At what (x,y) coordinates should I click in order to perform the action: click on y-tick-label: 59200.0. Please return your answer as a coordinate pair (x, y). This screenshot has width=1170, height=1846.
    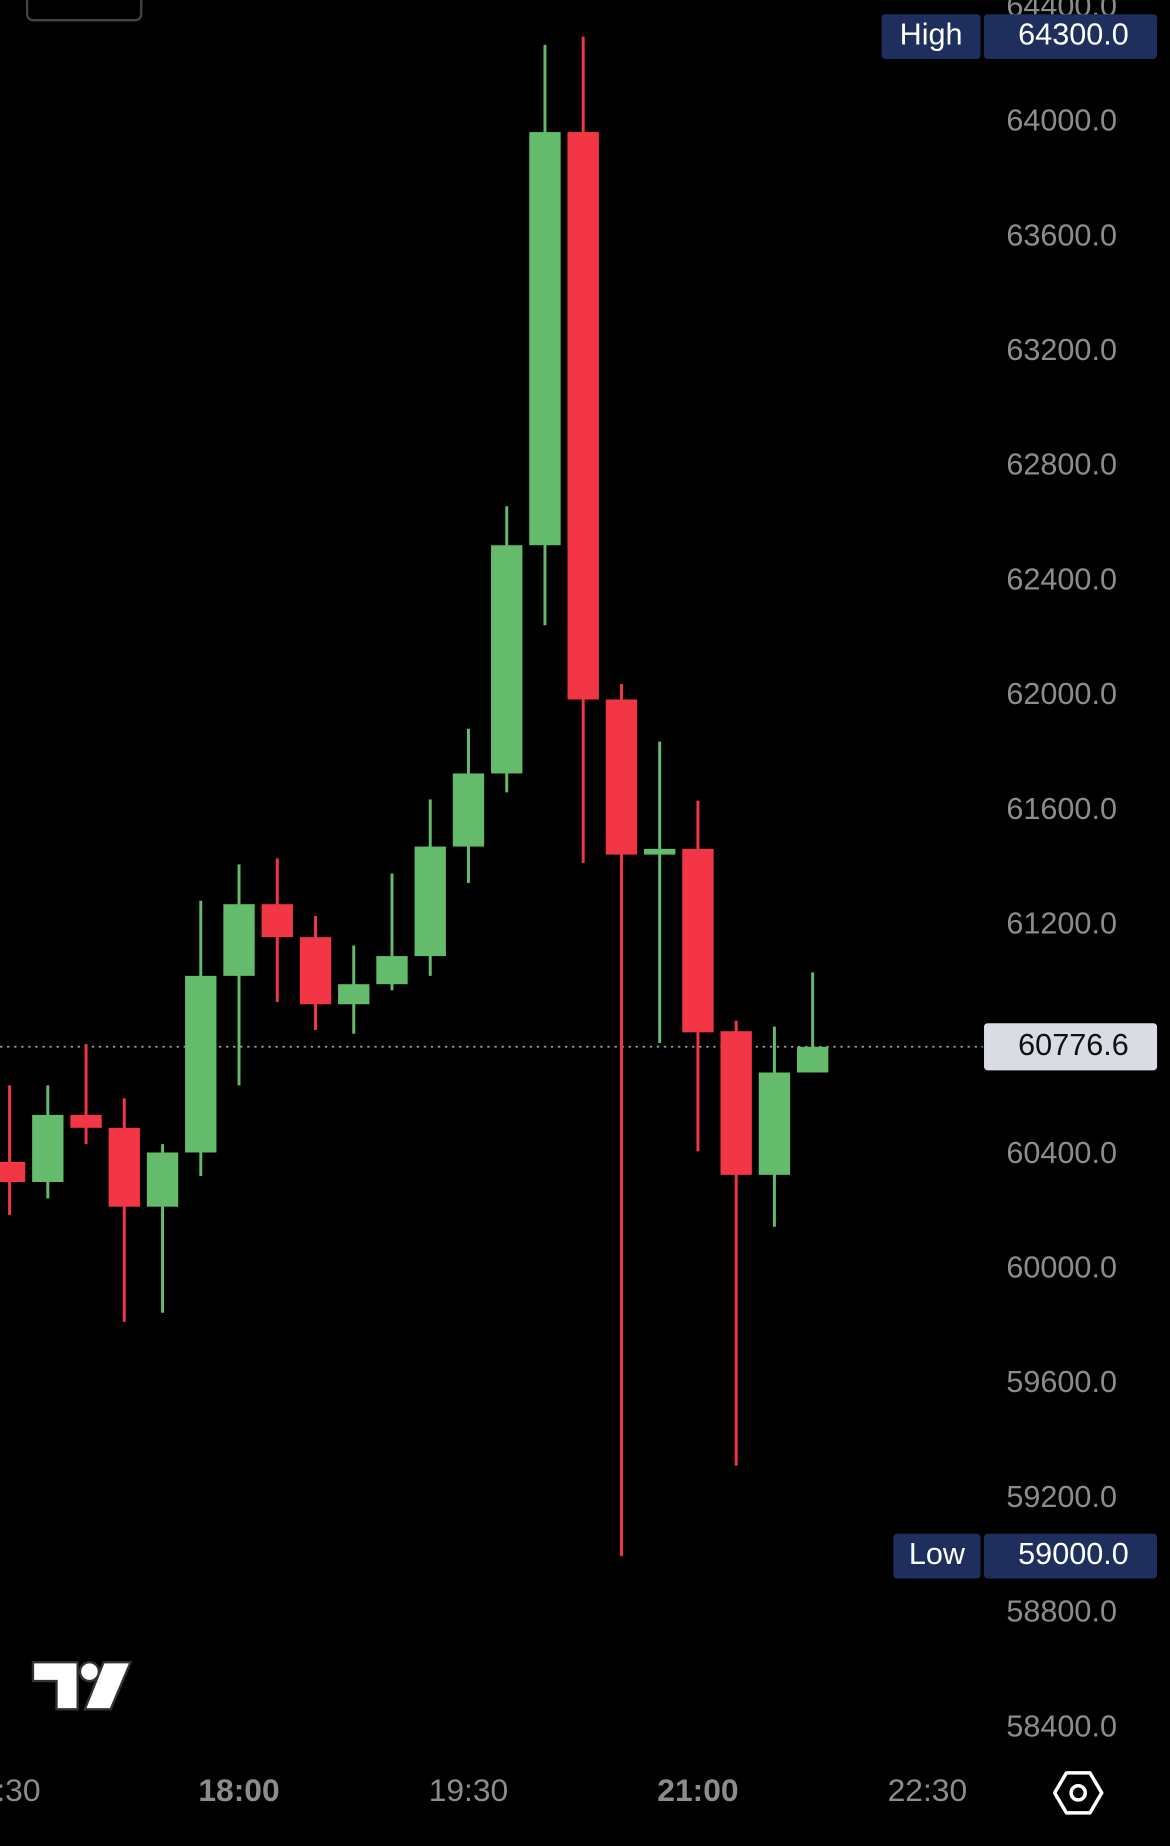
    Looking at the image, I should click on (1061, 1497).